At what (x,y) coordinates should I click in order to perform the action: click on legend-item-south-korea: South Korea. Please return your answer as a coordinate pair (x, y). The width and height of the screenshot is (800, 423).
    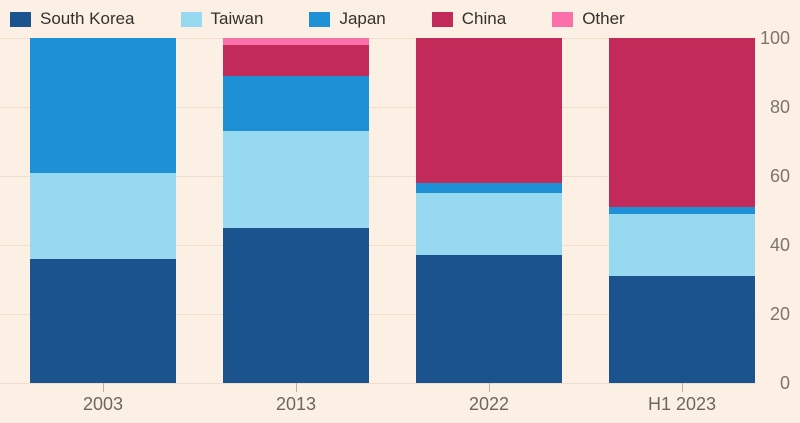
    Looking at the image, I should click on (72, 19).